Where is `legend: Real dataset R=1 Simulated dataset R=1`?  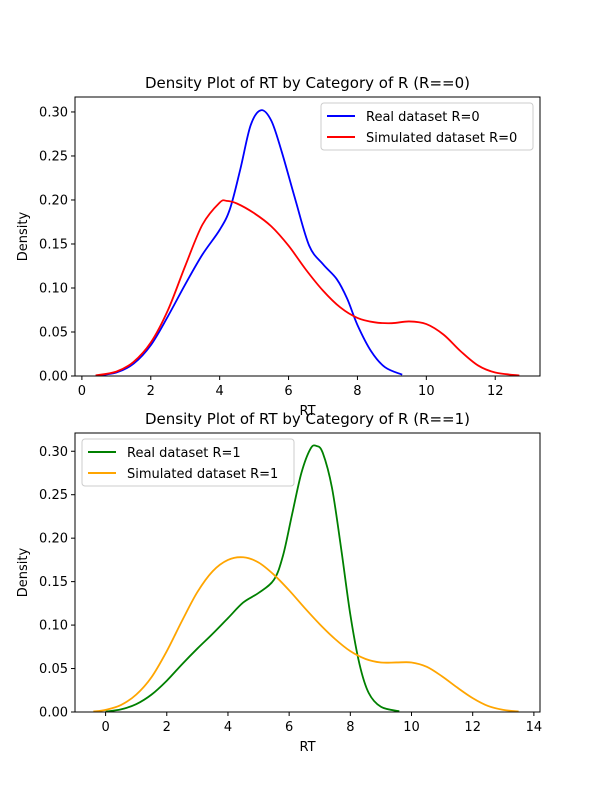 legend: Real dataset R=1 Simulated dataset R=1 is located at coordinates (188, 462).